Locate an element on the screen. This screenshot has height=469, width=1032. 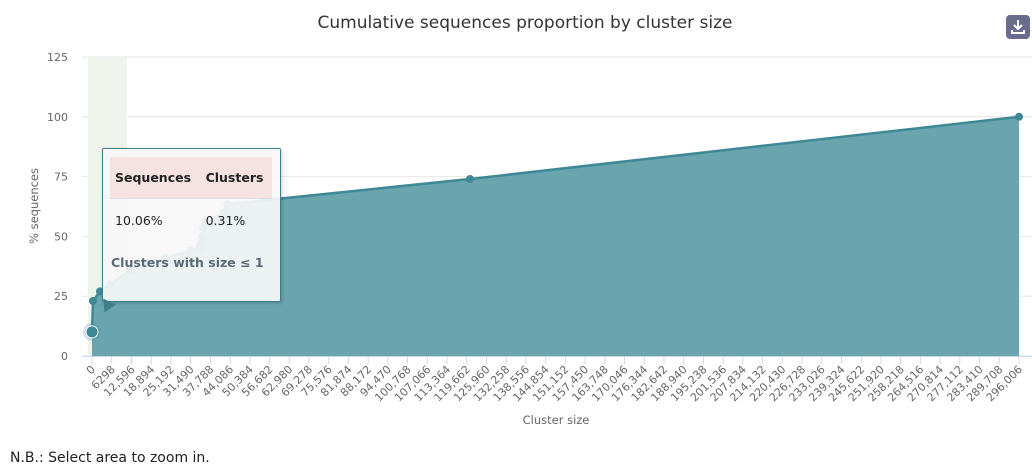
zoom-note: N.B.: Select area to zoom in. is located at coordinates (110, 458).